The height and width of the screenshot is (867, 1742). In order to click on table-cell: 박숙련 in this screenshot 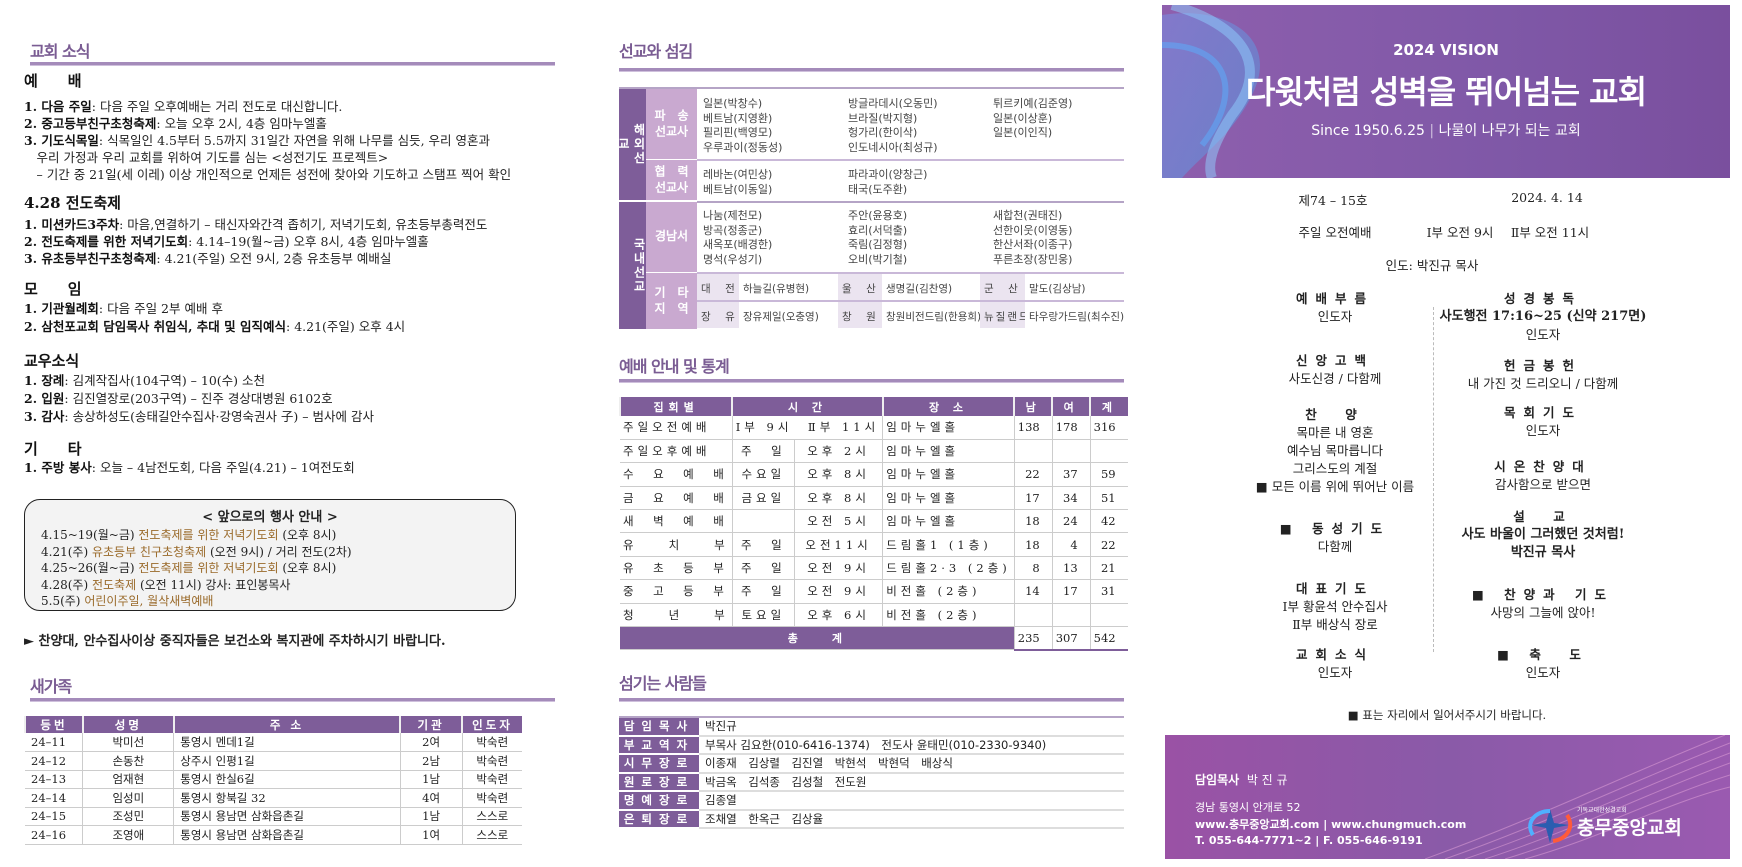, I will do `click(491, 742)`.